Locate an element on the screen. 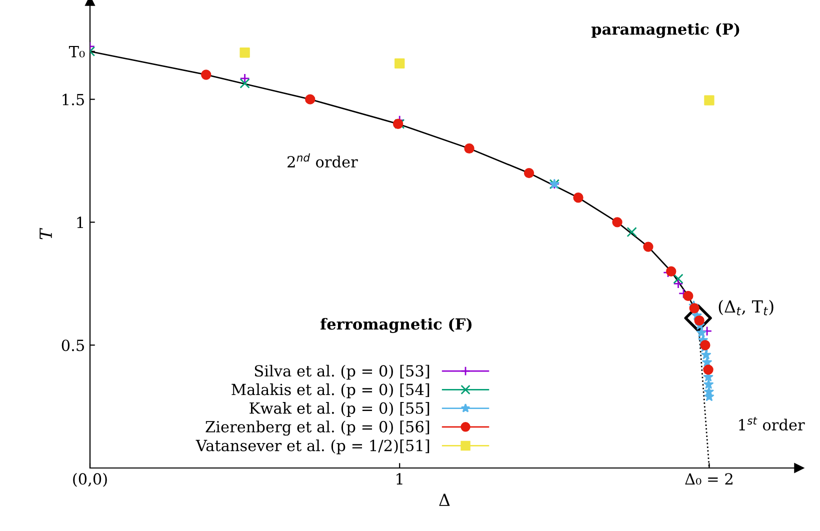 Image resolution: width=820 pixels, height=531 pixels. annotation: paramagnetic (P) is located at coordinates (665, 30).